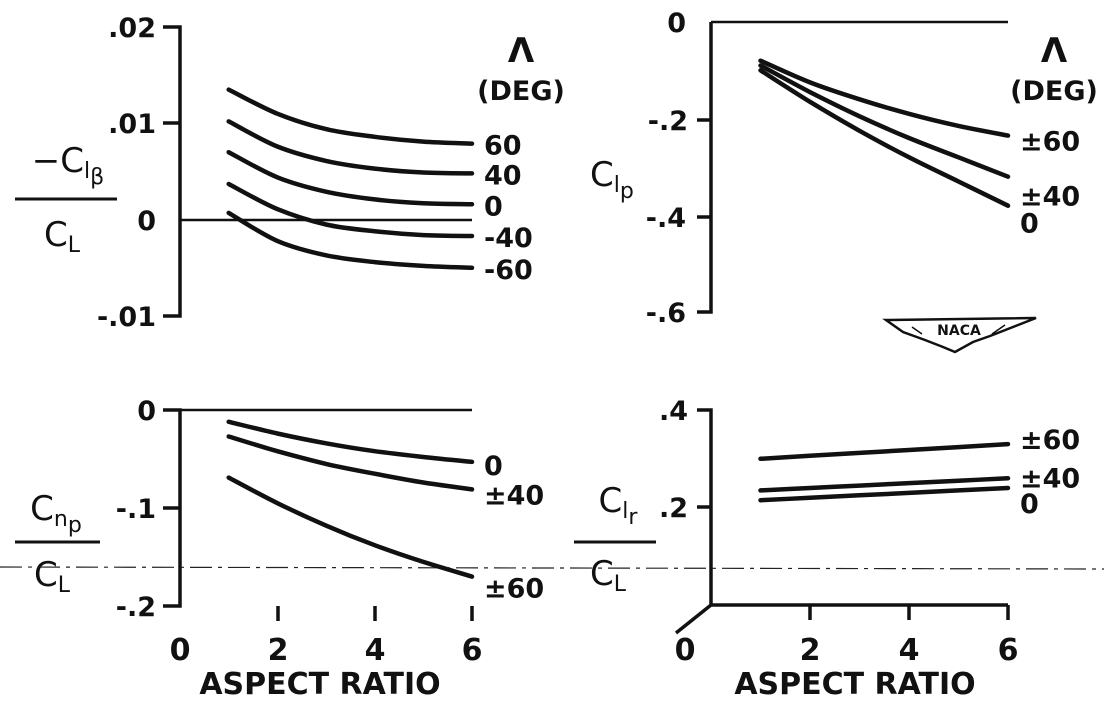 This screenshot has width=1104, height=702. Describe the element at coordinates (503, 175) in the screenshot. I see `series-label: 40` at that location.